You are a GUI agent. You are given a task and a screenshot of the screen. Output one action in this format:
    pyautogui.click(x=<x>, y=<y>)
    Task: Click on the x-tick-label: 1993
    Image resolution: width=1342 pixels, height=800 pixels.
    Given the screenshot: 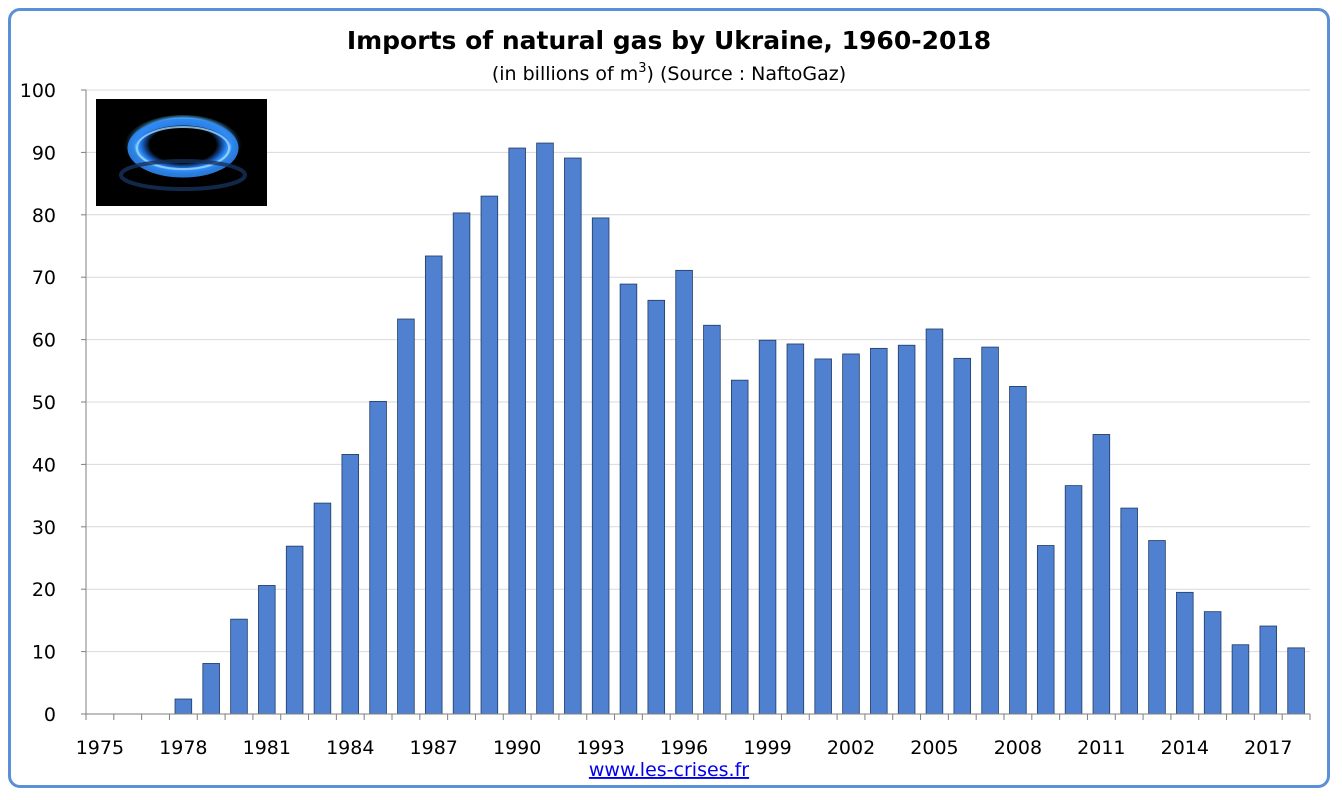 What is the action you would take?
    pyautogui.click(x=600, y=748)
    